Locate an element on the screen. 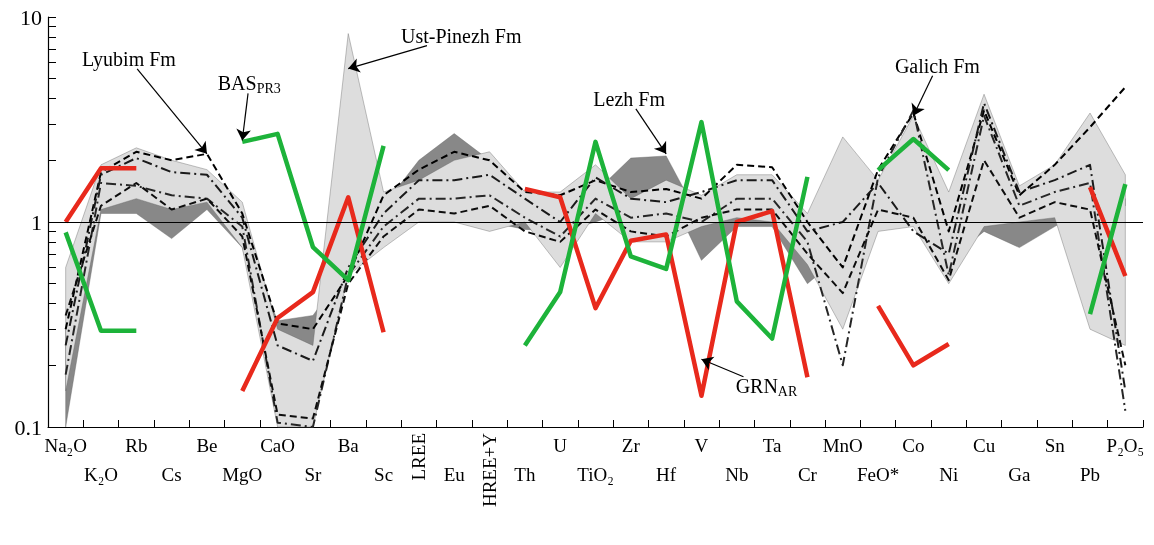 The image size is (1154, 545). x-tick-label: Na₂O is located at coordinates (65, 445).